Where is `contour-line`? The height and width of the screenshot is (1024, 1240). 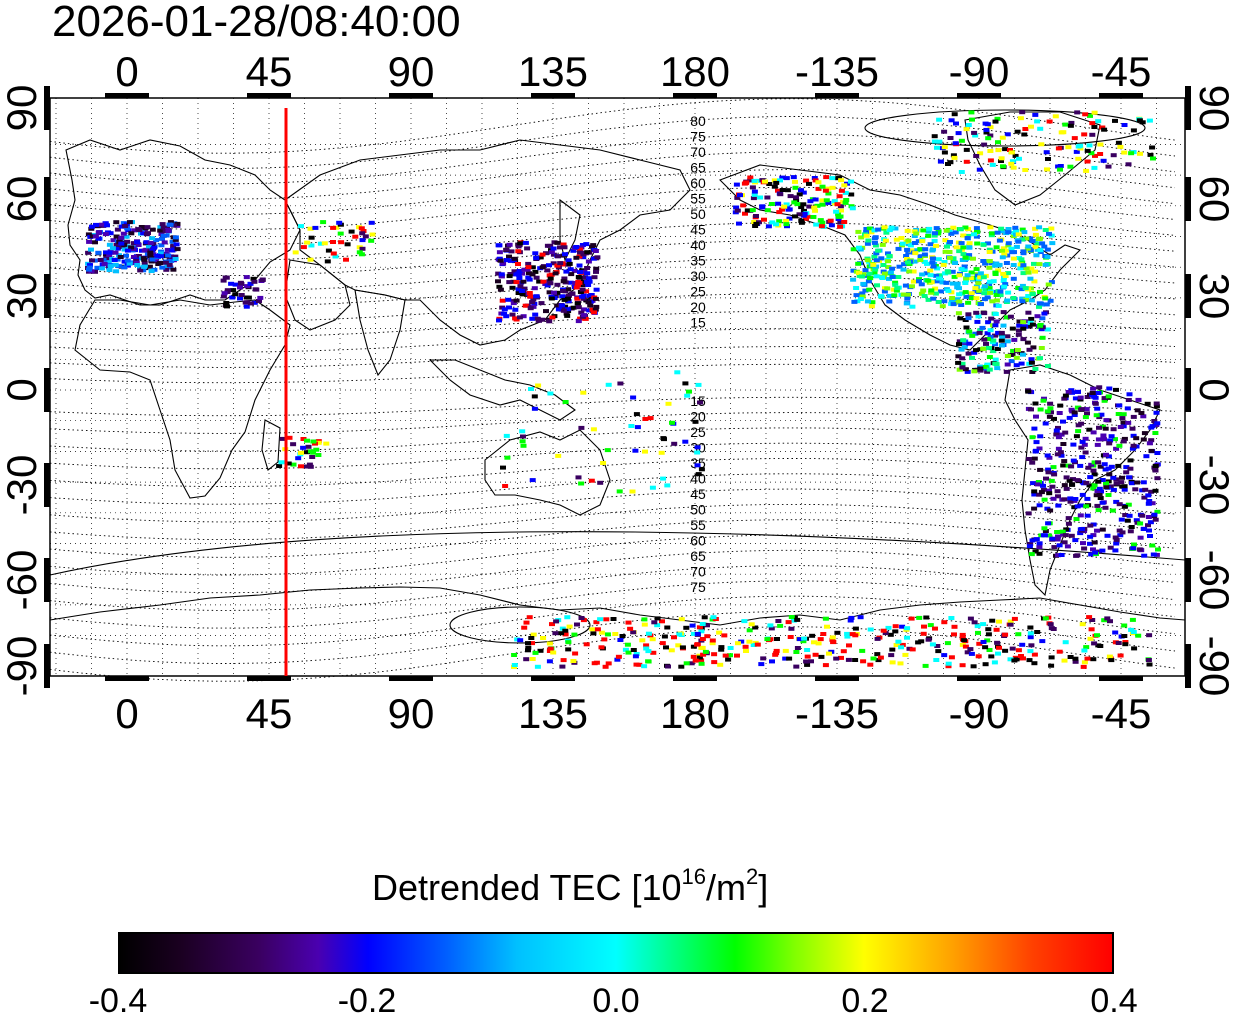 contour-line is located at coordinates (612, 307).